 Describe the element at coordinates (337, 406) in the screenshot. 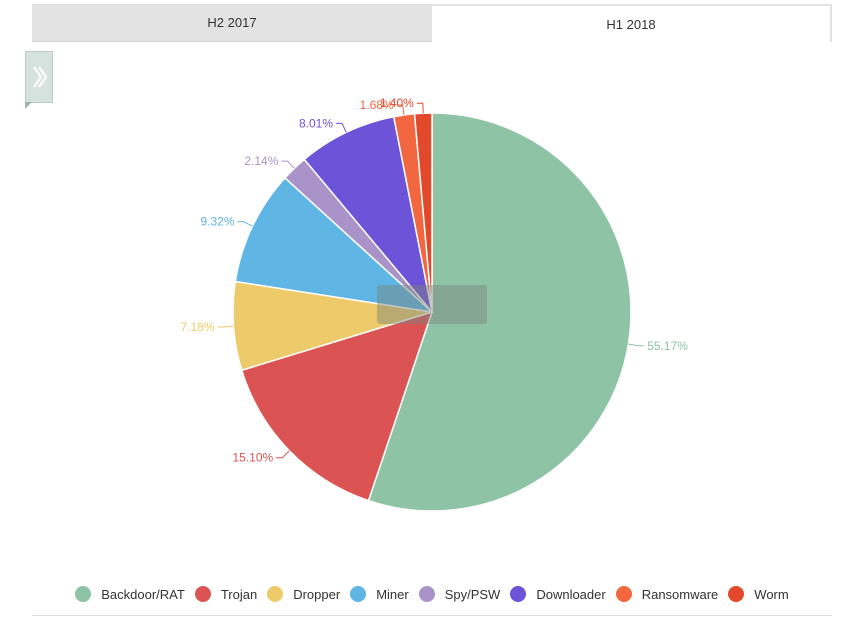

I see `pie-slice-trojan` at that location.